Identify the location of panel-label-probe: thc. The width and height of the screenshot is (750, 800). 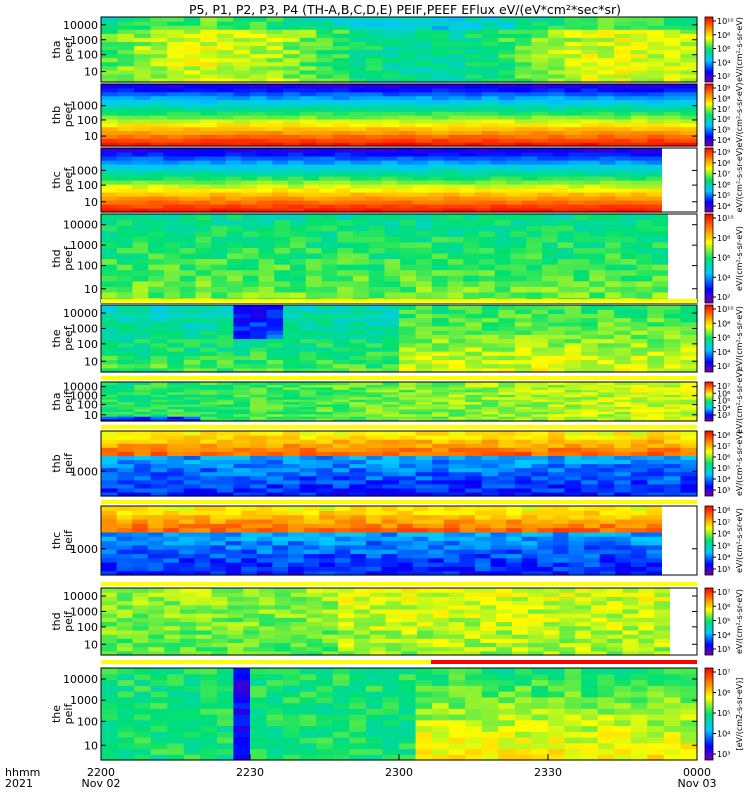
(56, 540).